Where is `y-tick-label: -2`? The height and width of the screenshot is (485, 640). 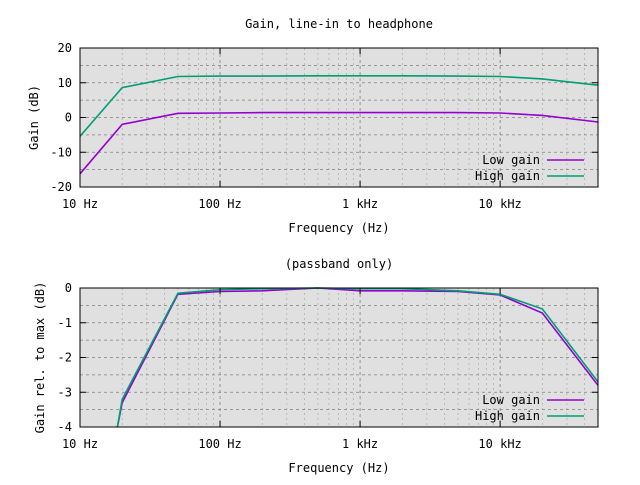
y-tick-label: -2 is located at coordinates (65, 358).